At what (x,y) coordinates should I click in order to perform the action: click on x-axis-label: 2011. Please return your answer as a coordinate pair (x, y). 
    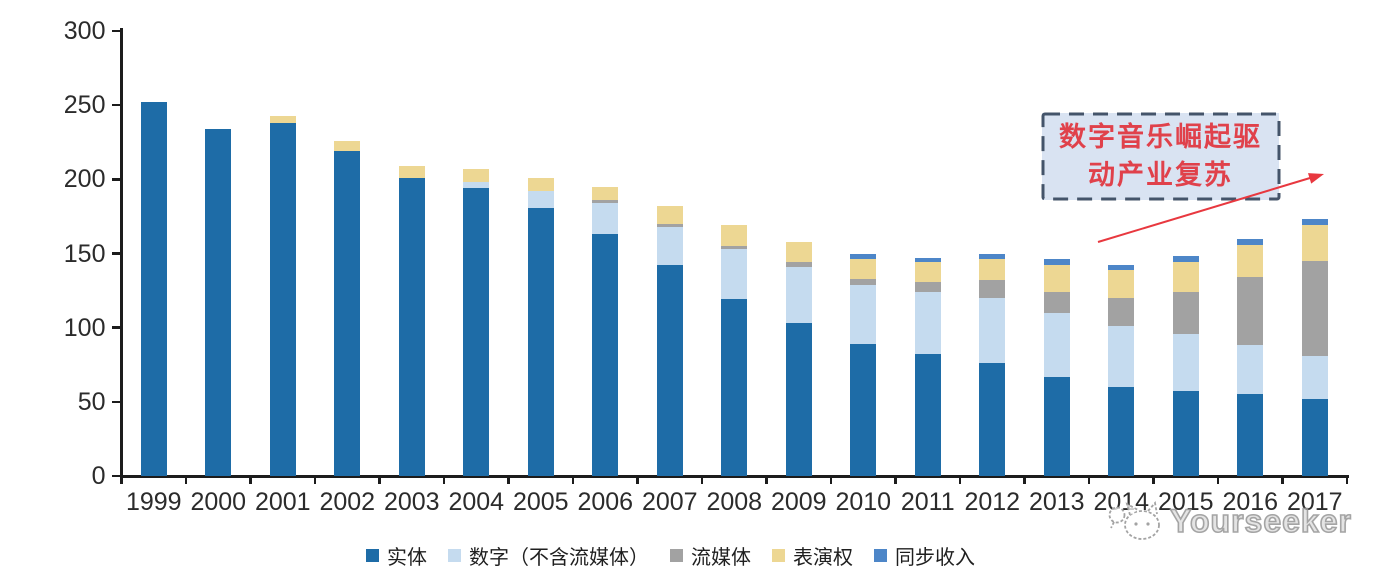
    Looking at the image, I should click on (927, 502).